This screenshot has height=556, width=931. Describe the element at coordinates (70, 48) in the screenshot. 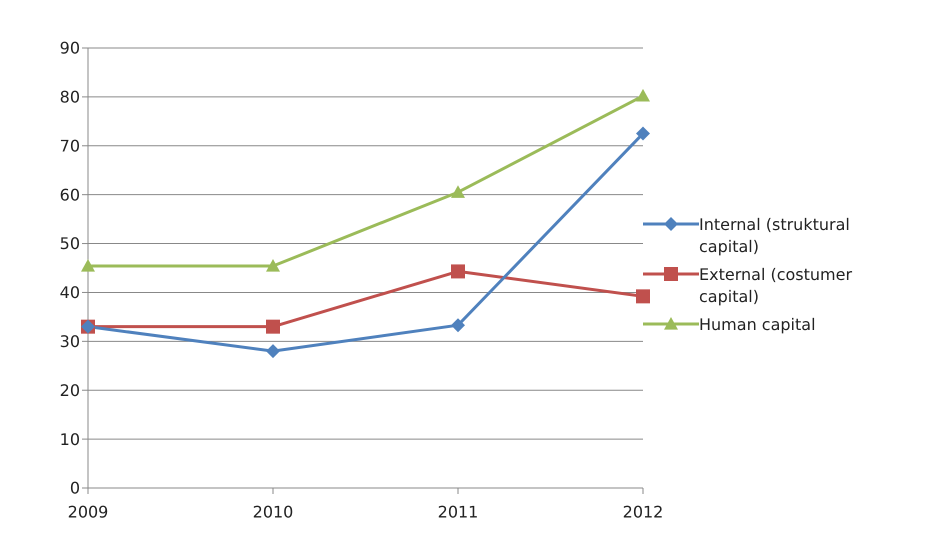

I see `y-tick-label: 90` at that location.